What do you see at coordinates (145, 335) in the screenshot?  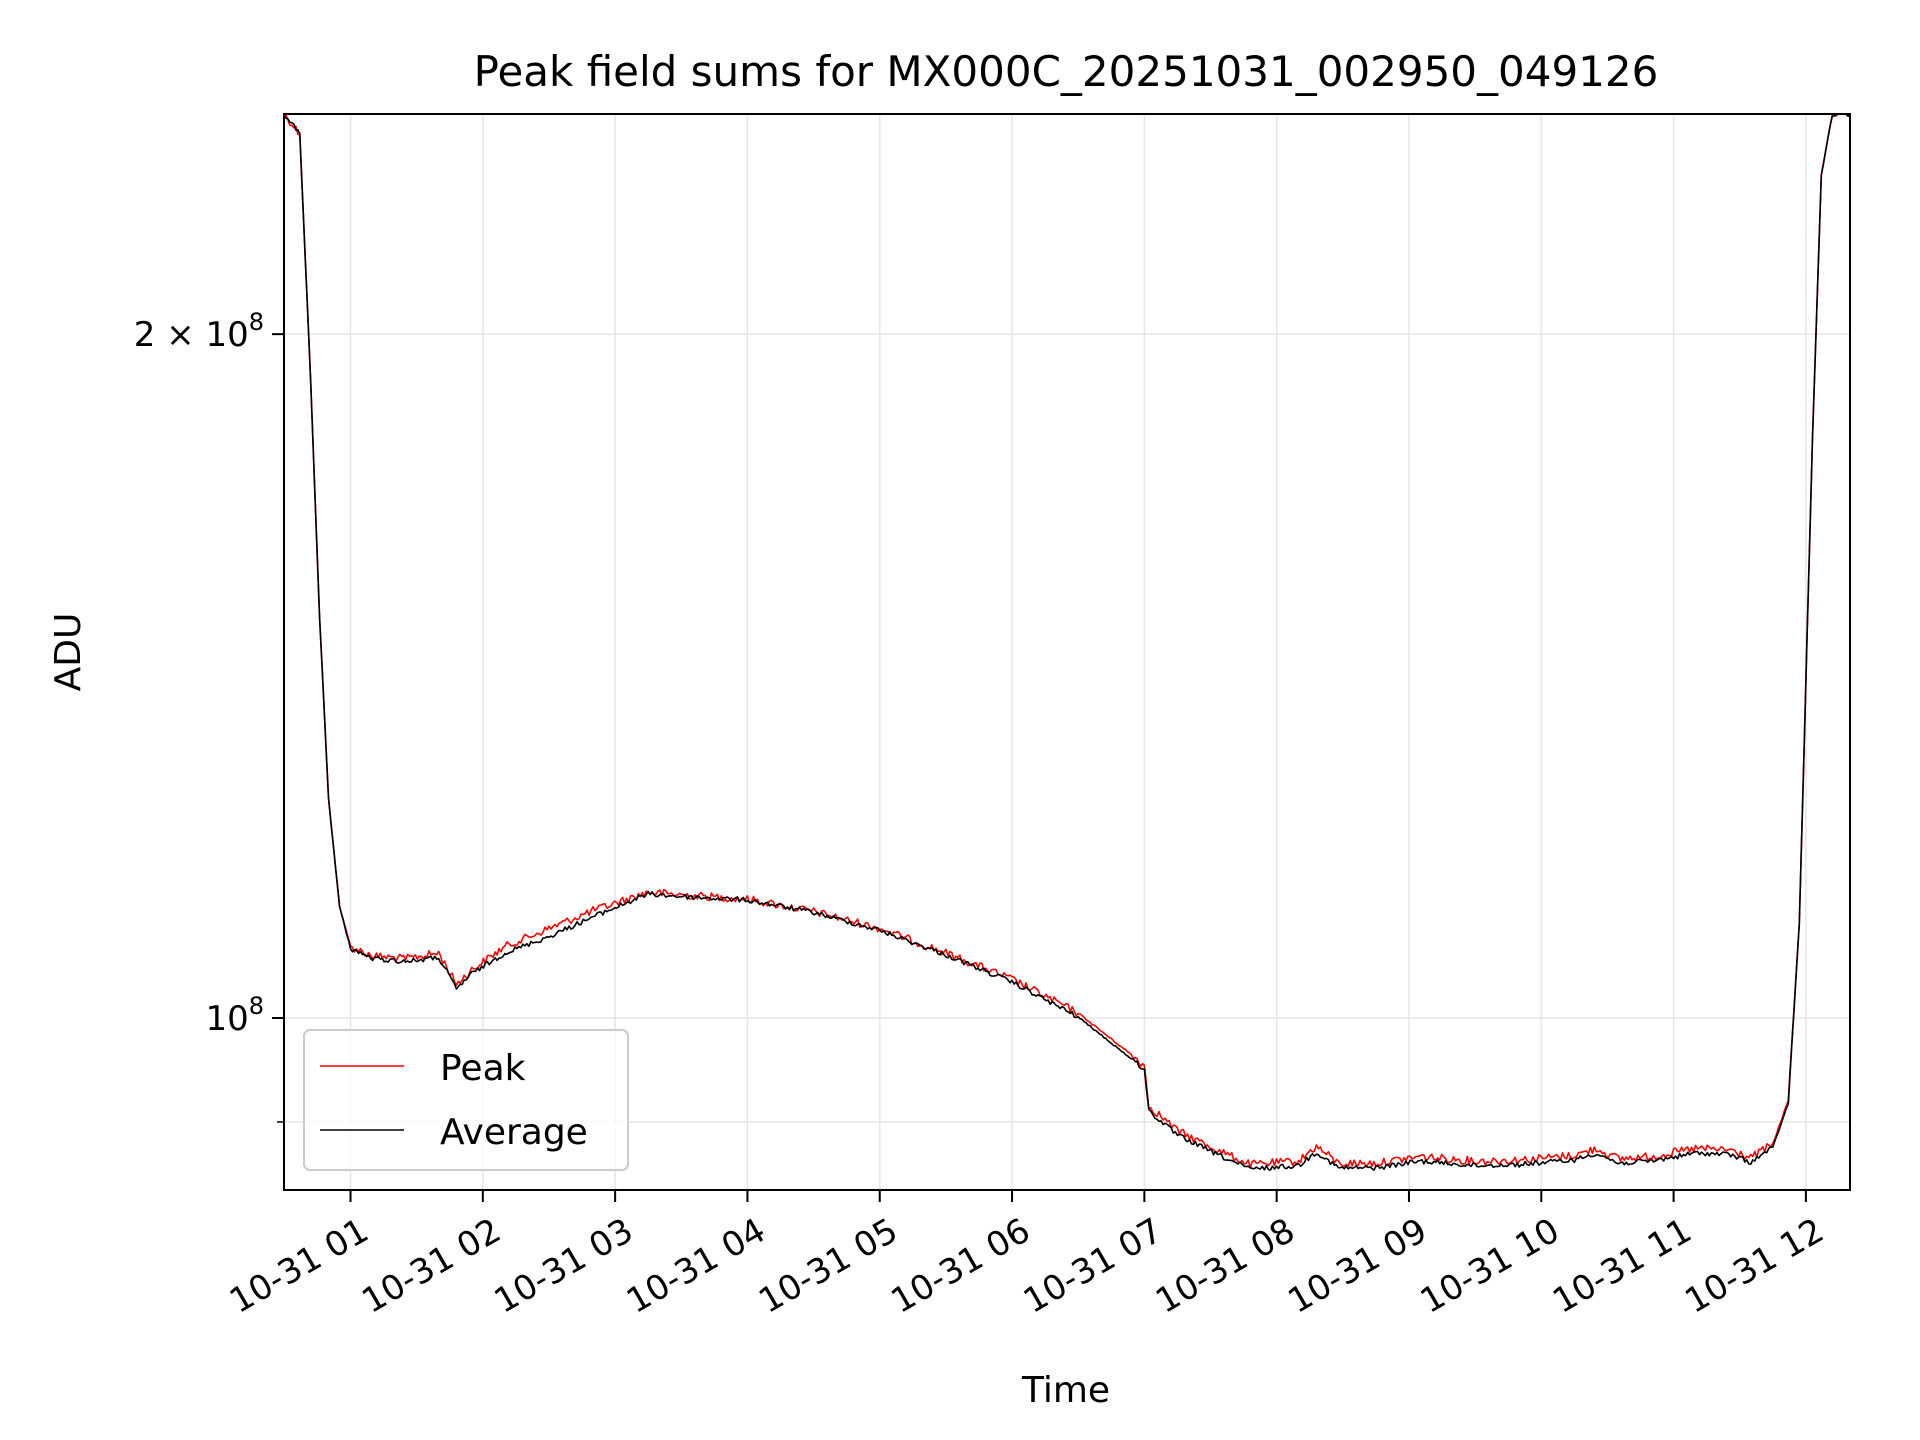 I see `y-tick-mantissa: 2` at bounding box center [145, 335].